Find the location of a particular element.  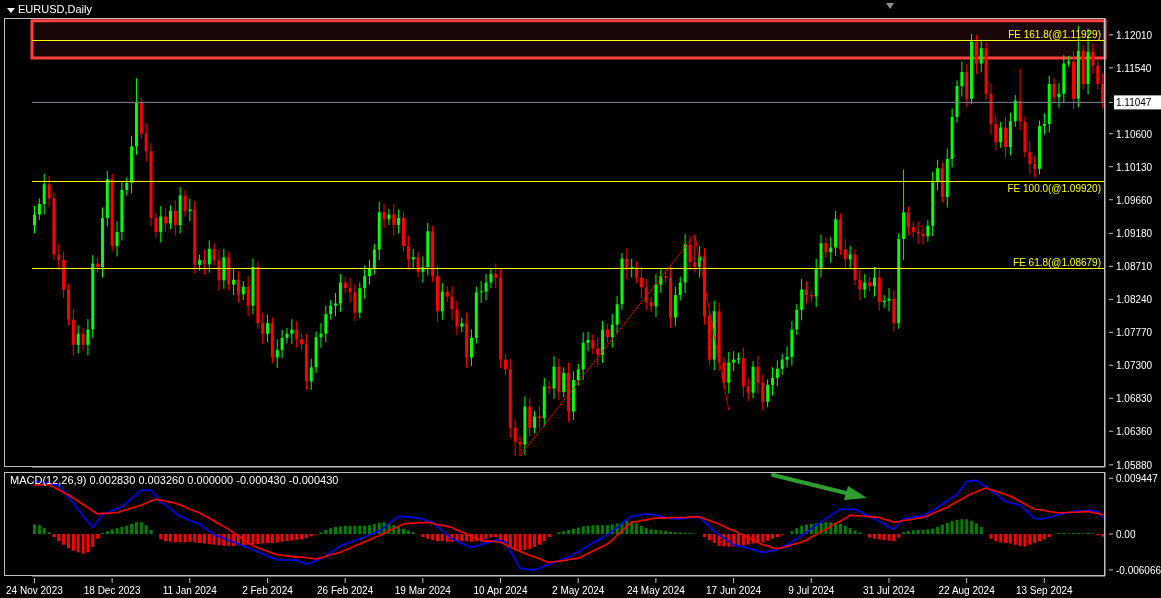

y-tick-label: 1.09180 is located at coordinates (1134, 234).